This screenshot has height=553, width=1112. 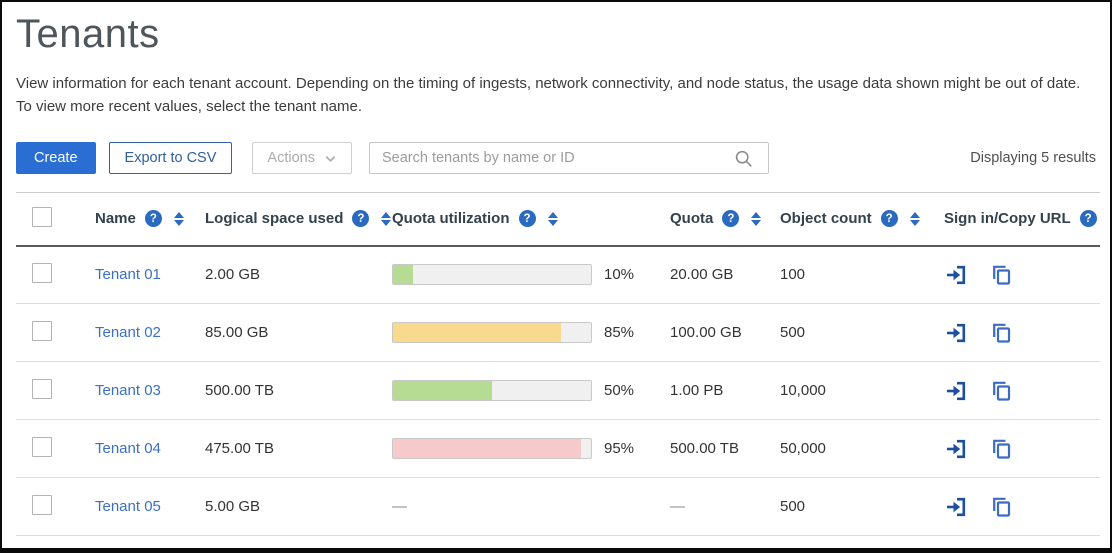 I want to click on quota-utilization-percent: 95%, so click(x=619, y=448).